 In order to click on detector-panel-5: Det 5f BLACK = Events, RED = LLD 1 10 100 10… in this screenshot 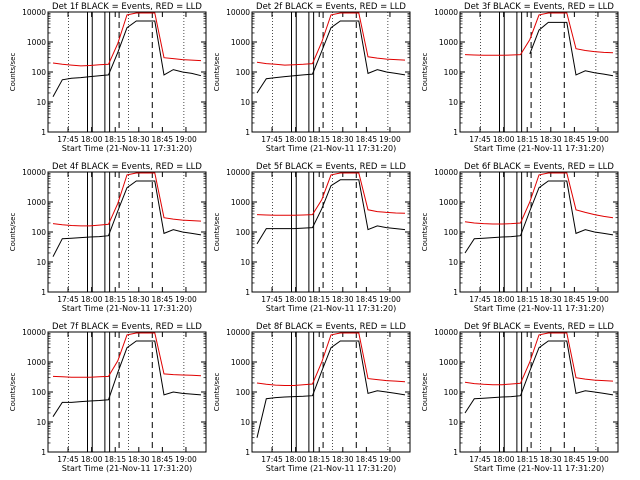, I will do `click(312, 237)`.